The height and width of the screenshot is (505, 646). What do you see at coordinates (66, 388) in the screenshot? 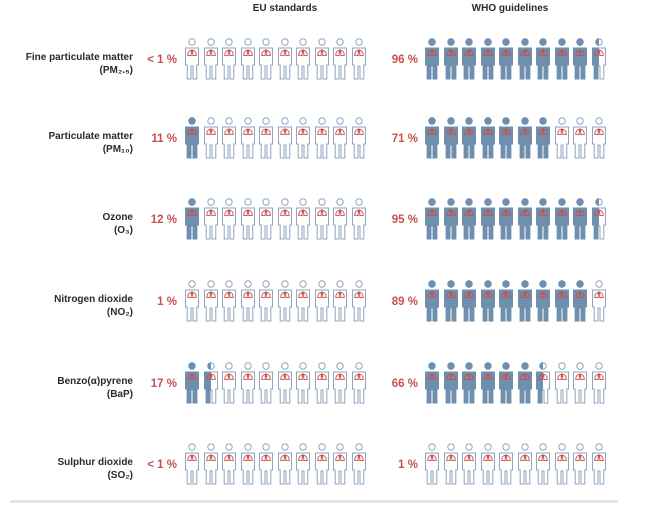
I see `row-5-pollutant-label: Benzo(α)pyrene (BaP)` at bounding box center [66, 388].